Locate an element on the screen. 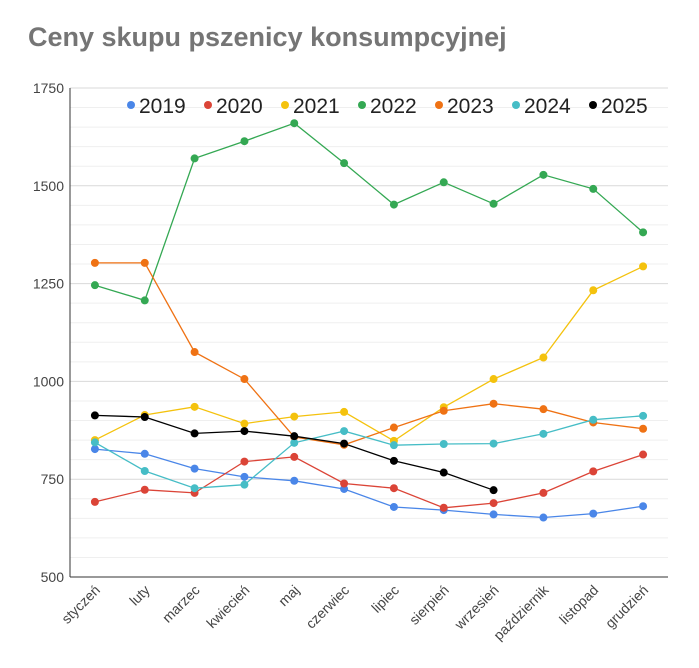 The height and width of the screenshot is (668, 699). x-tick-label: marzec is located at coordinates (181, 604).